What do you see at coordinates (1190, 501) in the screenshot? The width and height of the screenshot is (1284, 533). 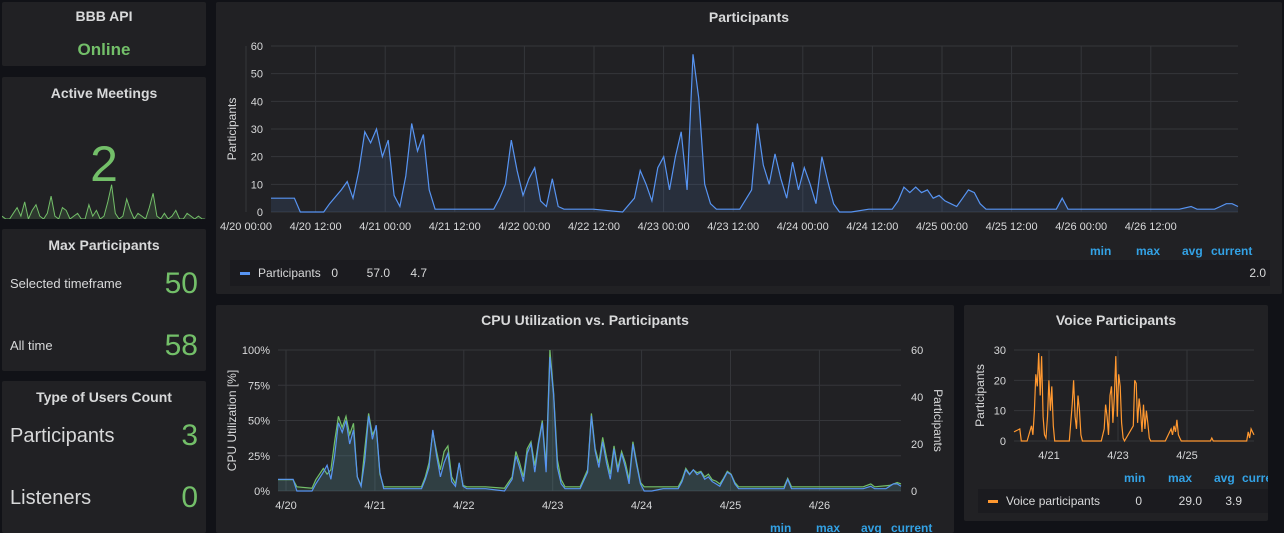 I see `legend-max: 29.0` at bounding box center [1190, 501].